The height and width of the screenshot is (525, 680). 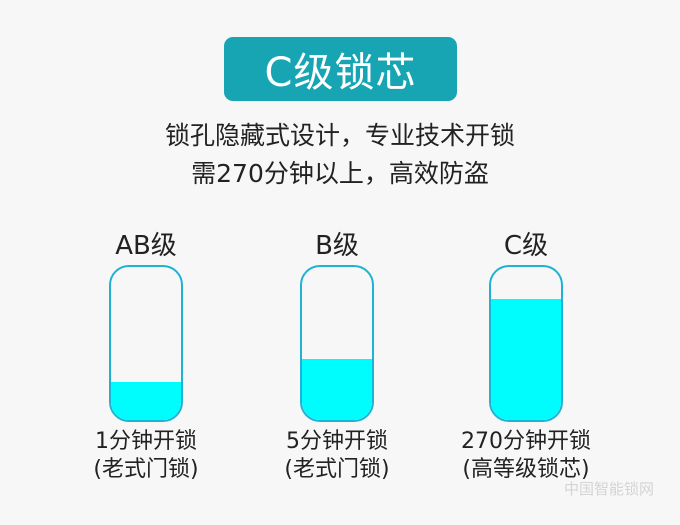 I want to click on banner-title: C级锁芯, so click(x=340, y=73).